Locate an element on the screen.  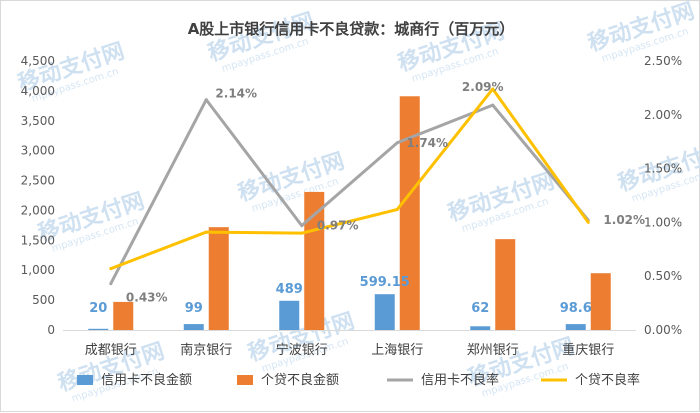
legend-label: 信用卡不良金额 is located at coordinates (146, 380).